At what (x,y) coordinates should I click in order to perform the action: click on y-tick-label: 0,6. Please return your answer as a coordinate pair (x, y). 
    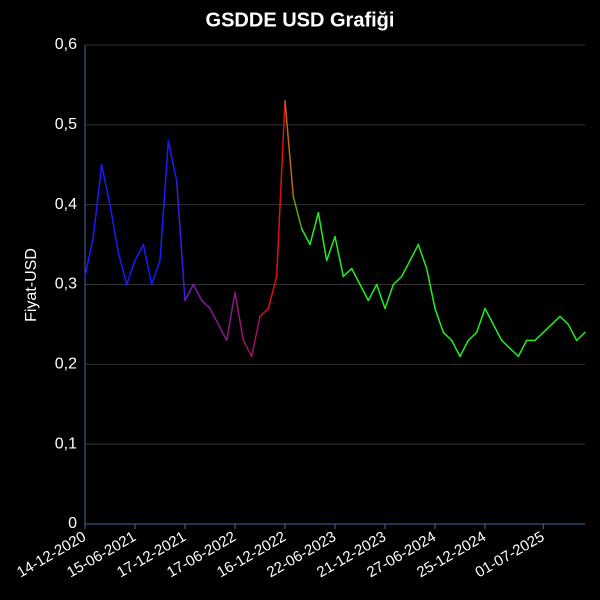
    Looking at the image, I should click on (66, 44).